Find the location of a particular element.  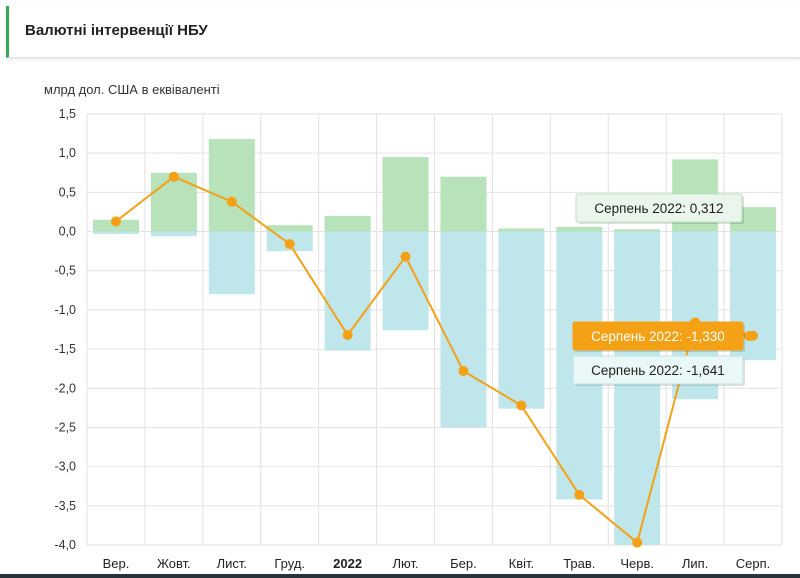

y-tick-label: -1,5 is located at coordinates (65, 349).